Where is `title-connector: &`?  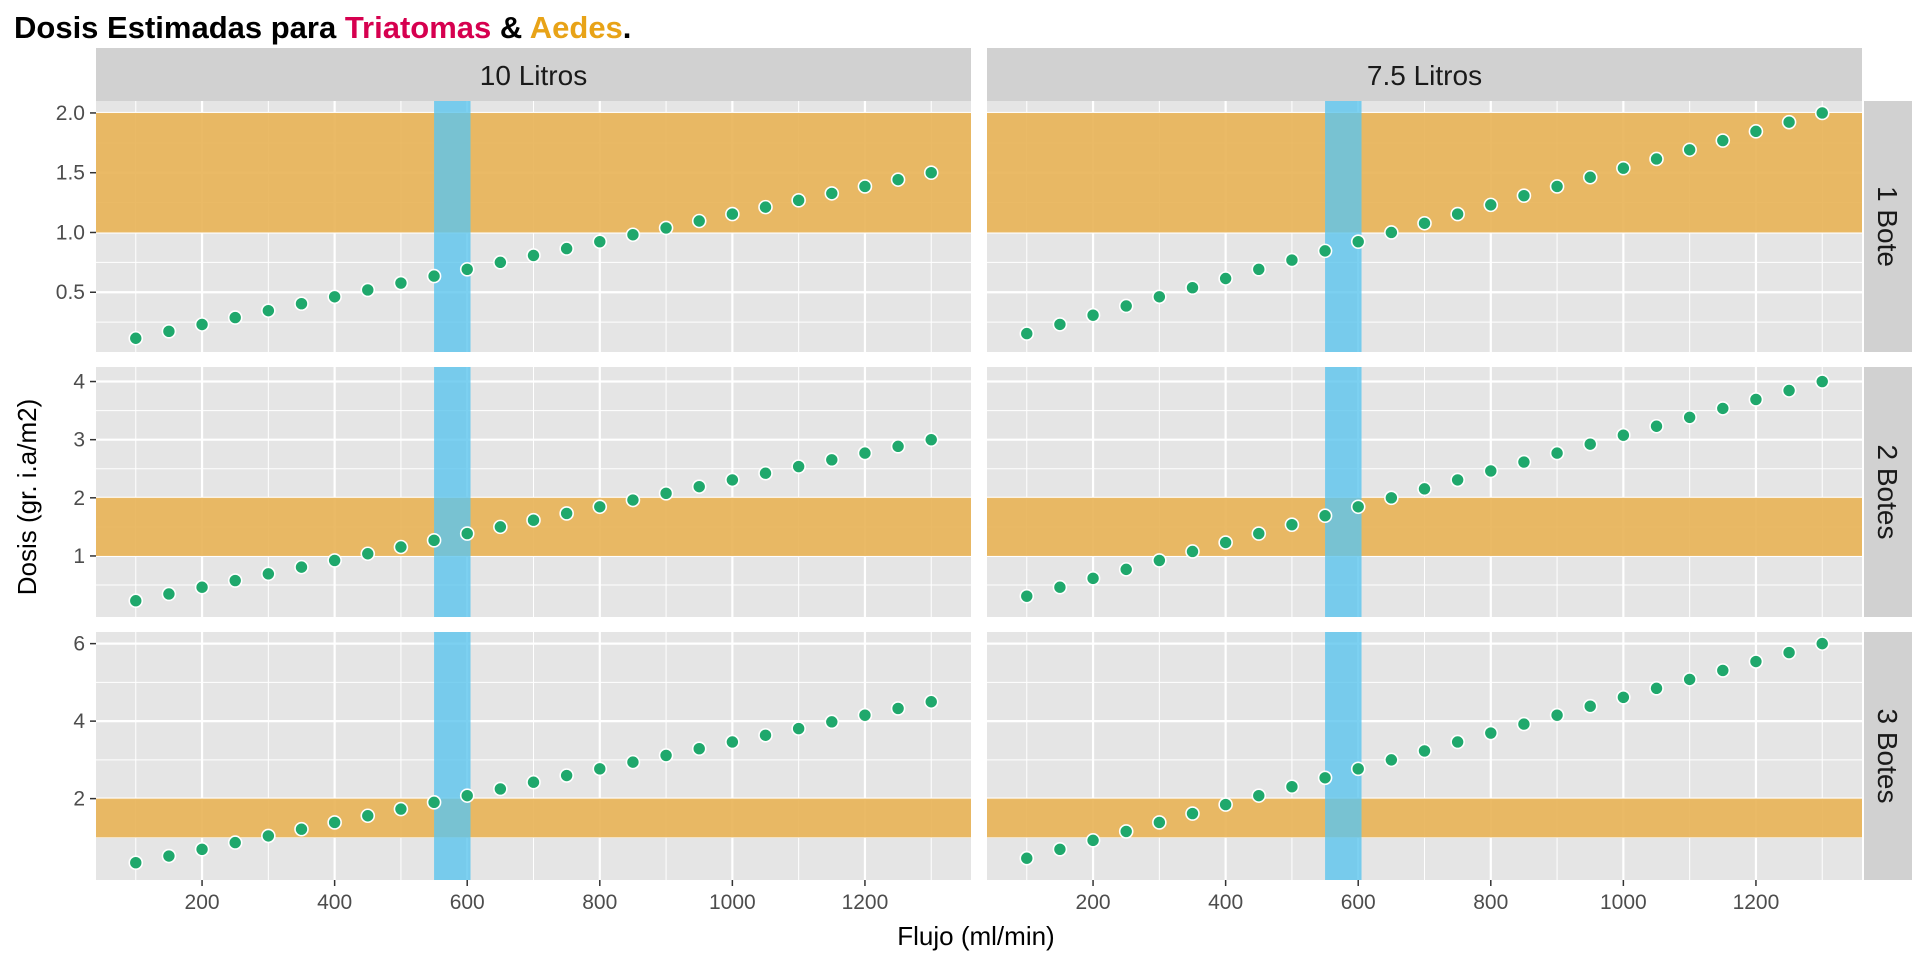
title-connector: & is located at coordinates (510, 27).